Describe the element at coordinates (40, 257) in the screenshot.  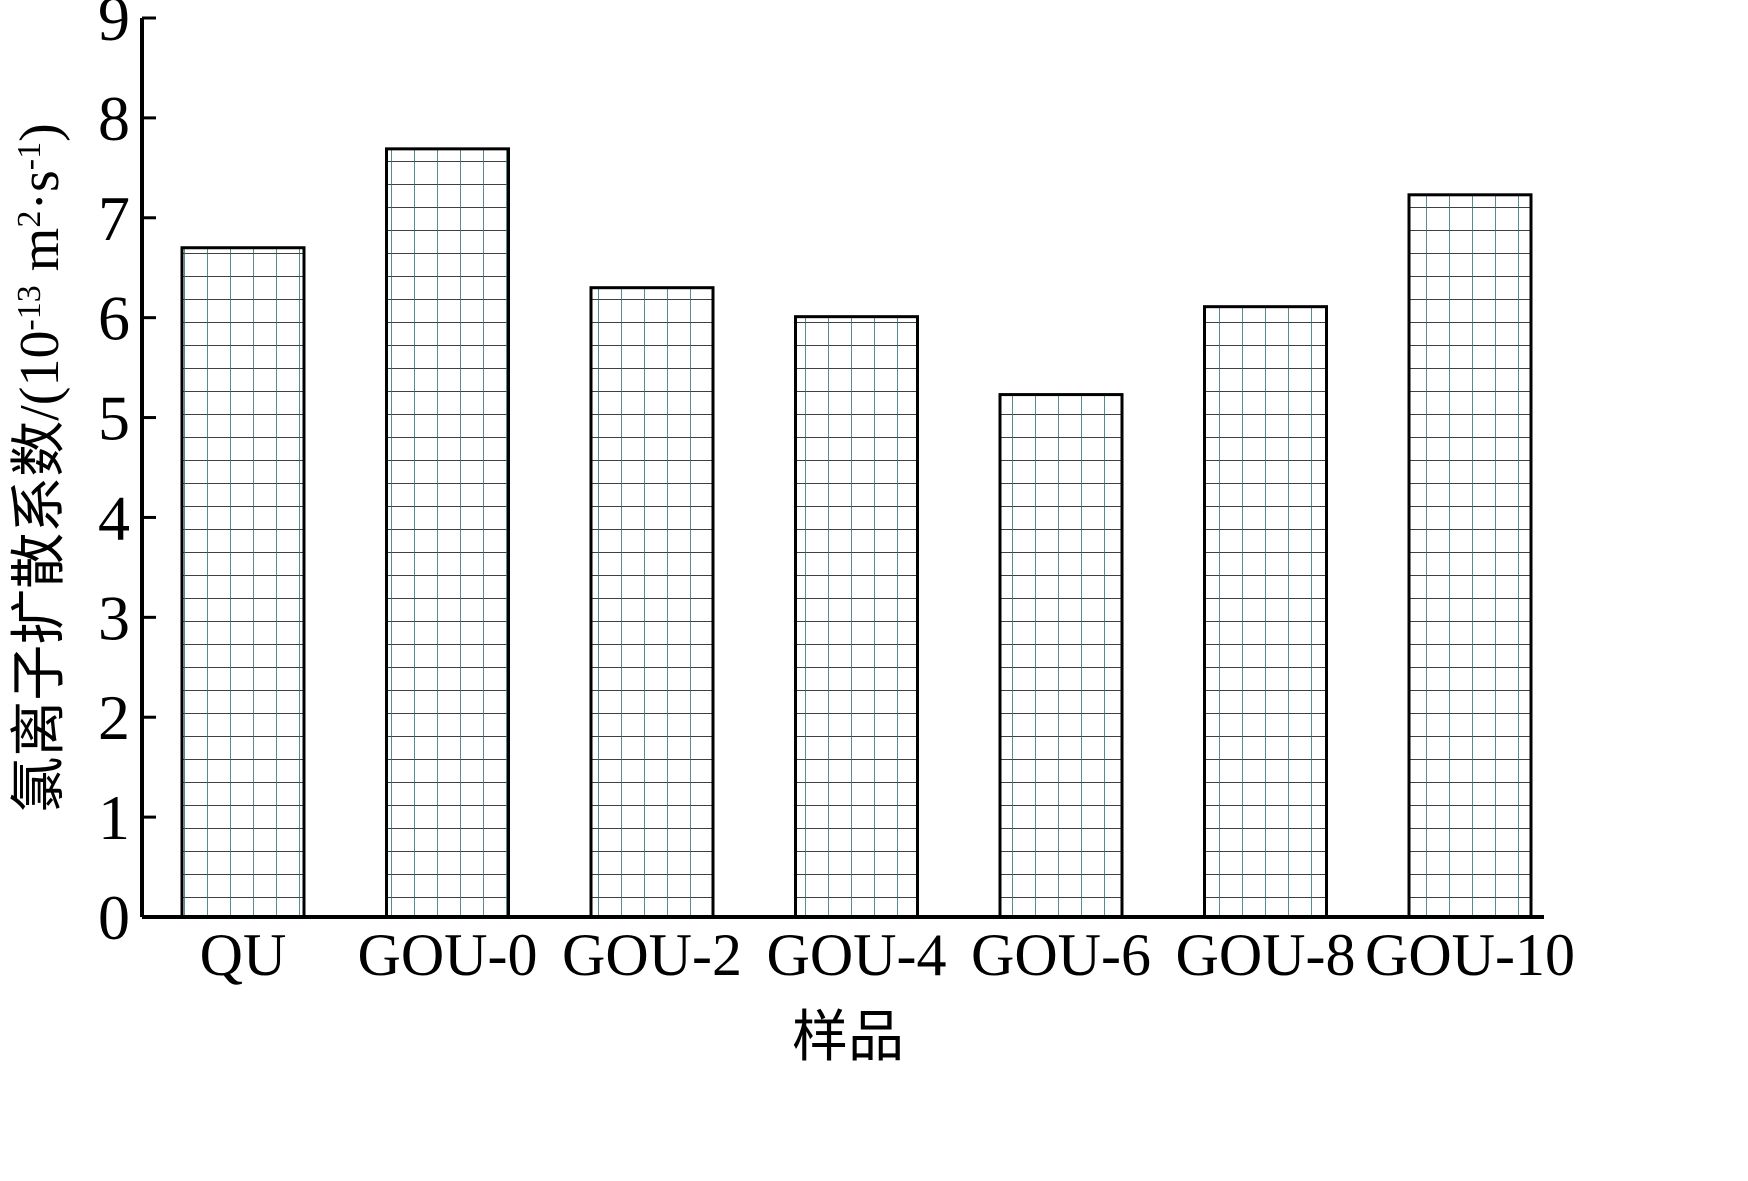
I see `y-axis-title-mid: m` at that location.